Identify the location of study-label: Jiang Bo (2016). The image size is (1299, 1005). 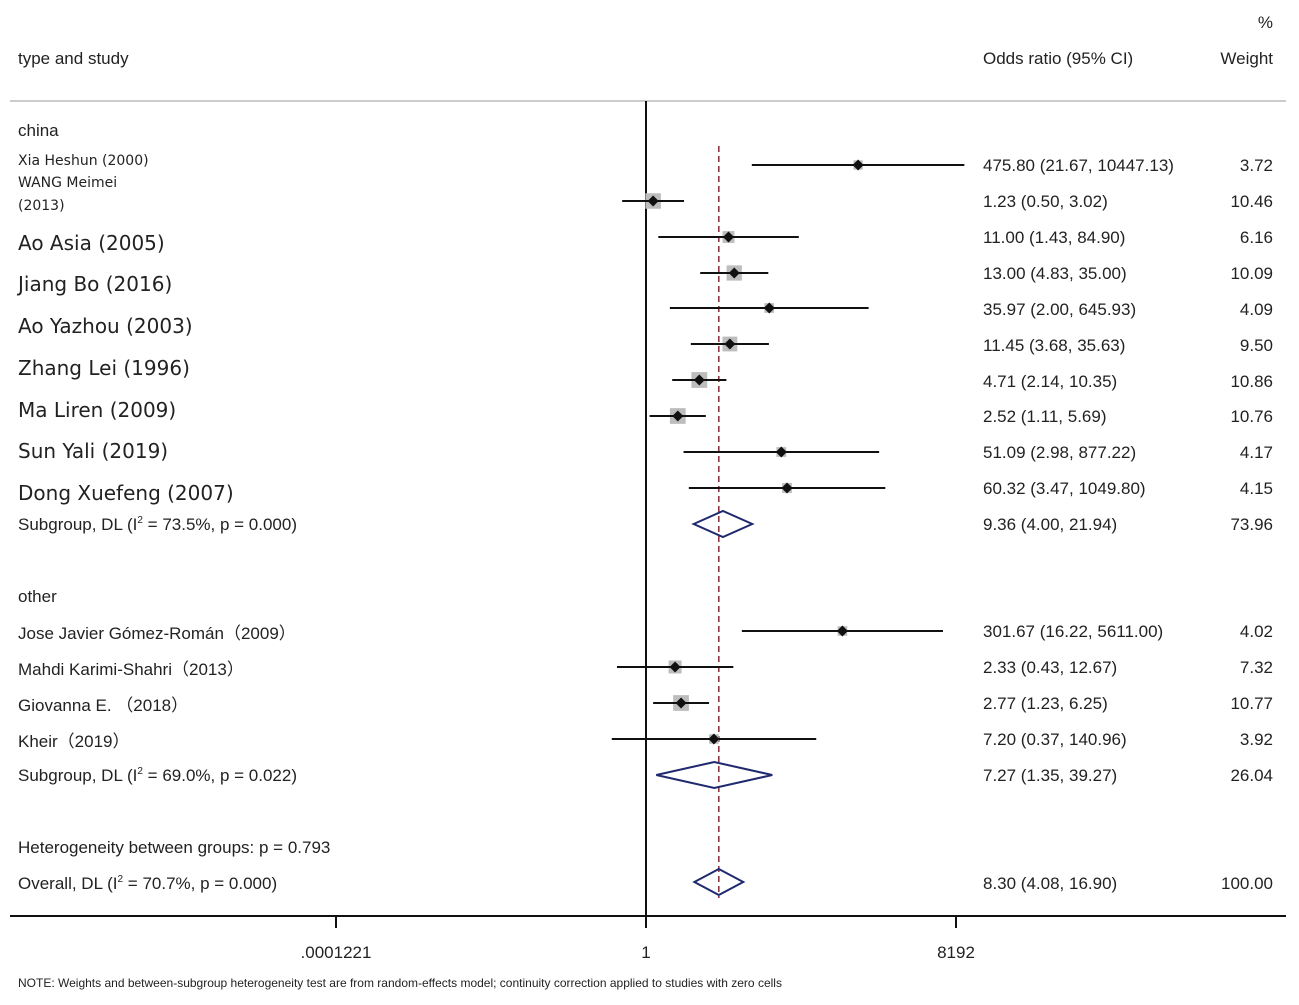
(94, 284).